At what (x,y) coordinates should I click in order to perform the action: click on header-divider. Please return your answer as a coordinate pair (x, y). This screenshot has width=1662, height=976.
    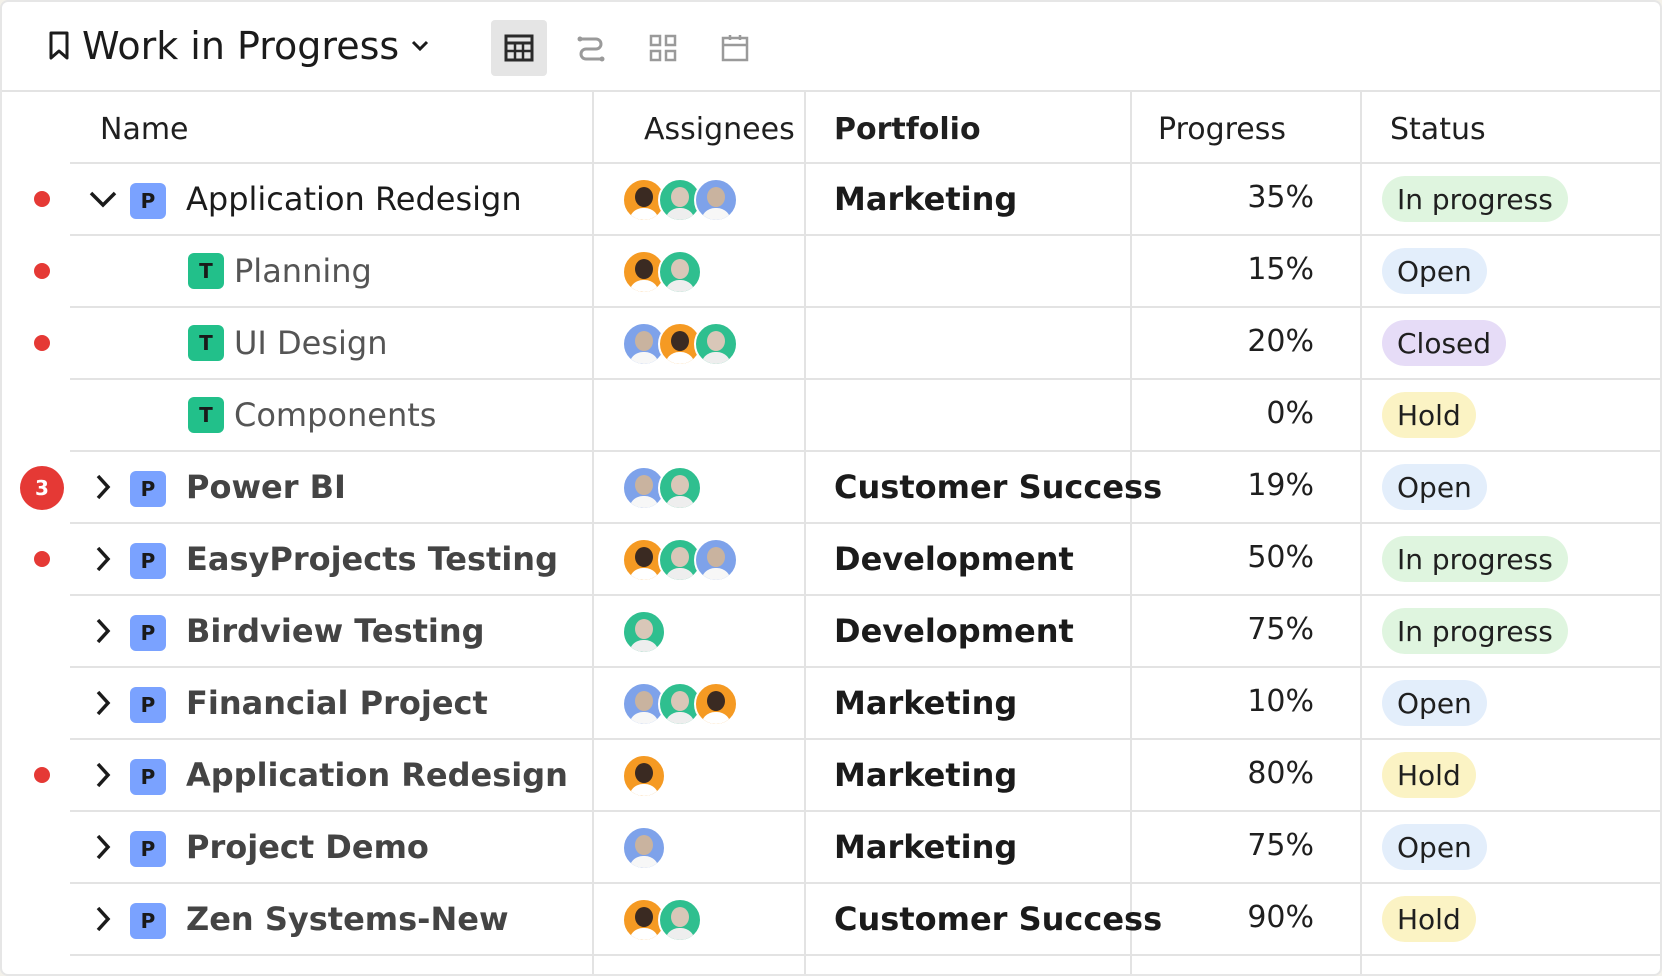
    Looking at the image, I should click on (865, 163).